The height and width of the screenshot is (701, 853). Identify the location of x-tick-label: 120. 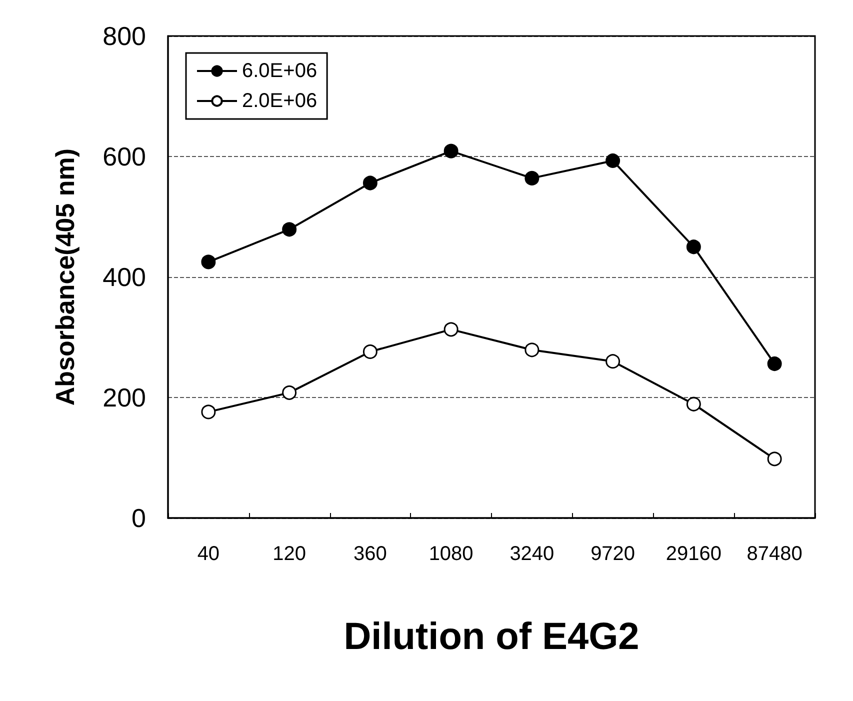
(289, 554).